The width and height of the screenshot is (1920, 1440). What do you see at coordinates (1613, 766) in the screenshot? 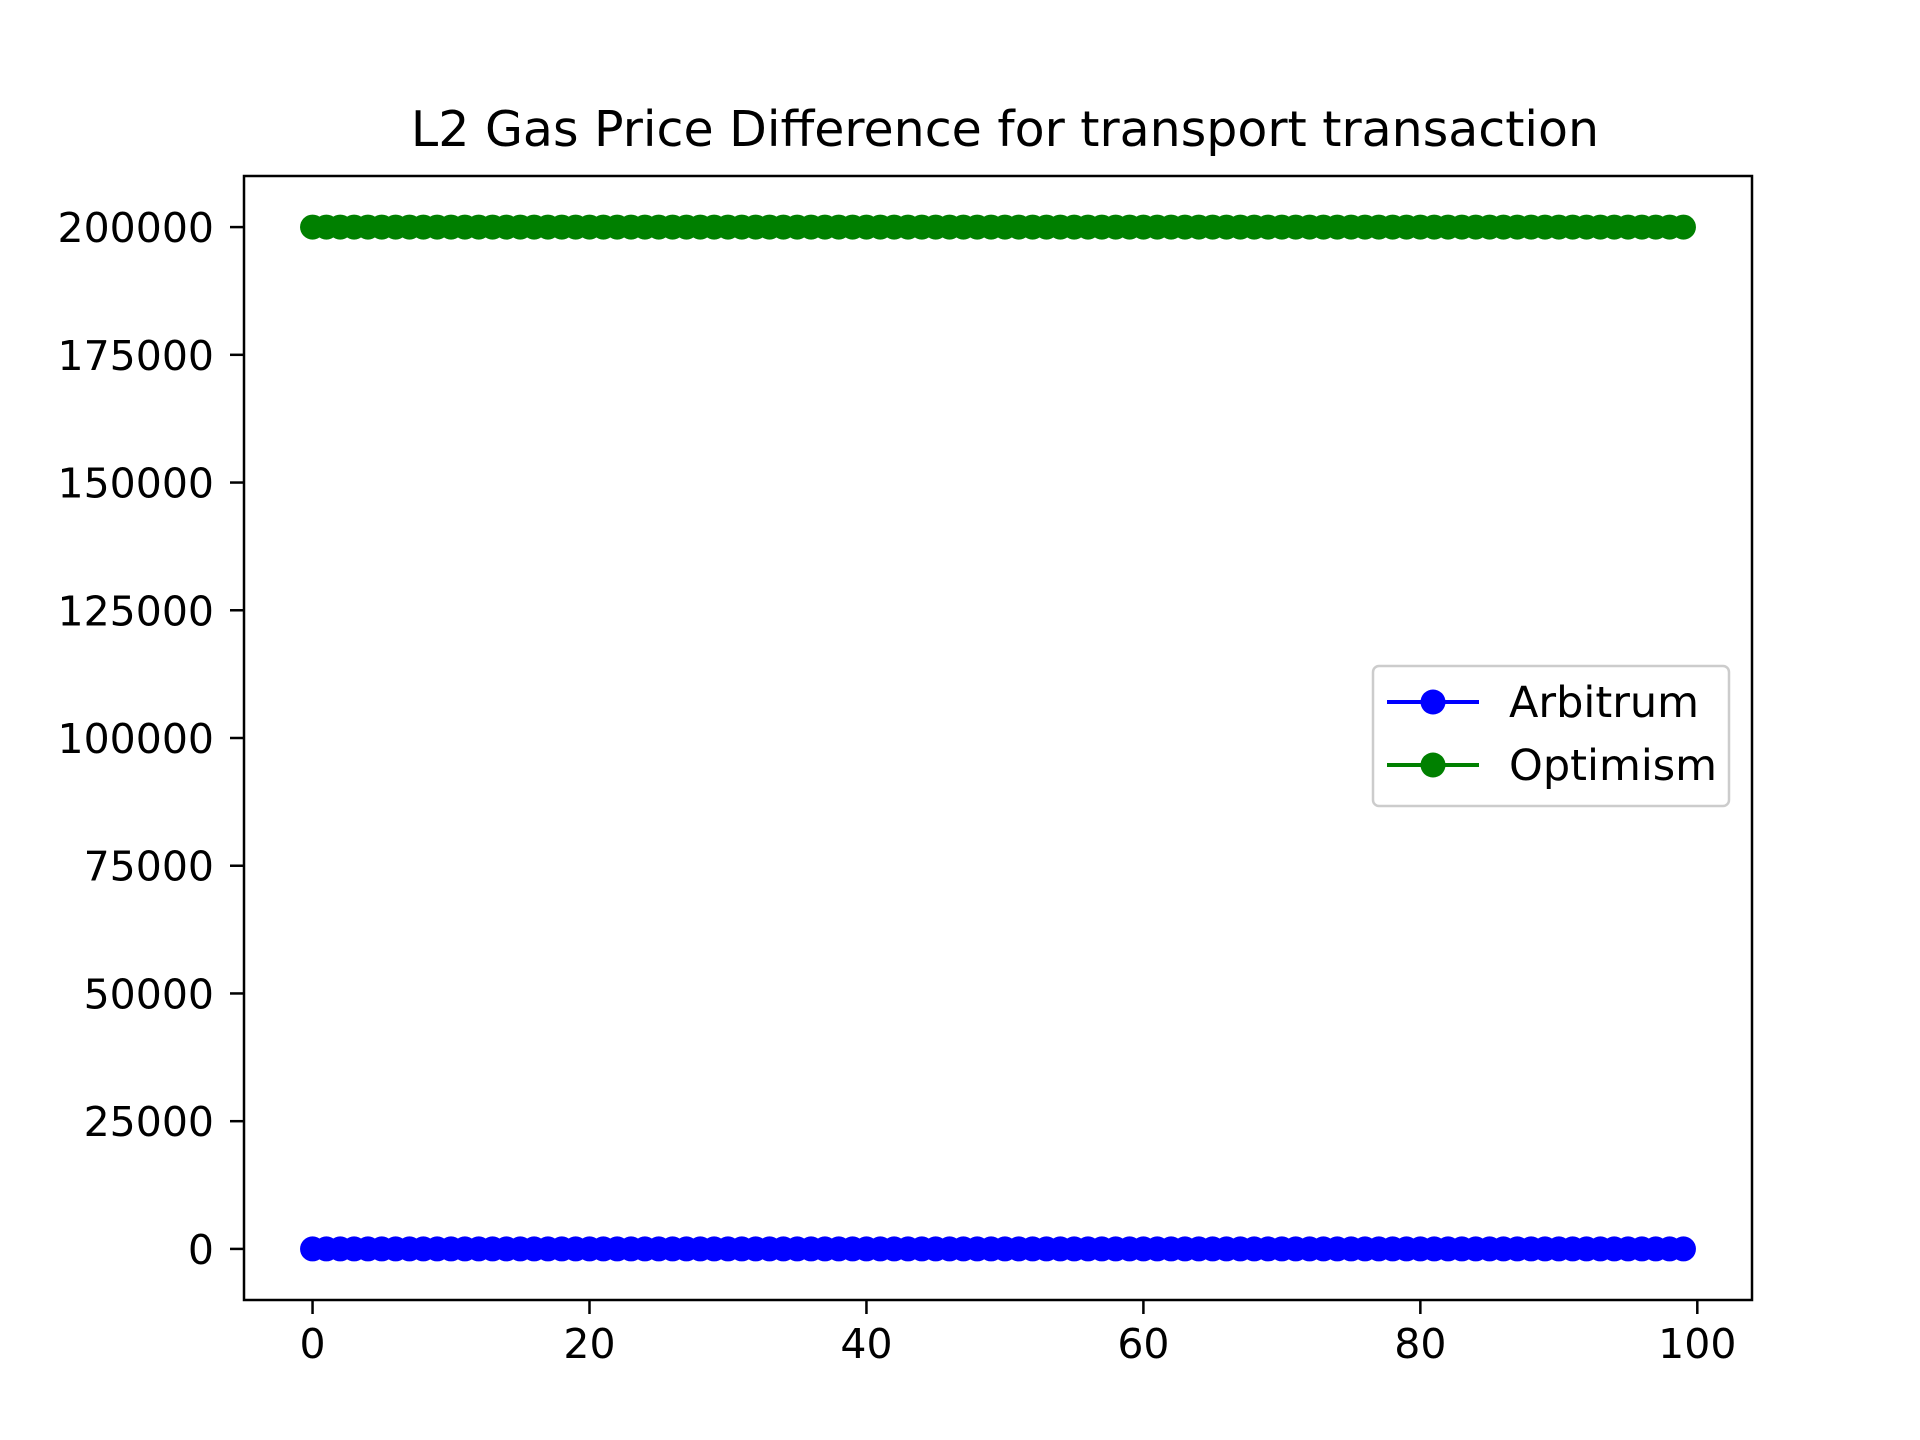
I see `legend-label: Optimism` at bounding box center [1613, 766].